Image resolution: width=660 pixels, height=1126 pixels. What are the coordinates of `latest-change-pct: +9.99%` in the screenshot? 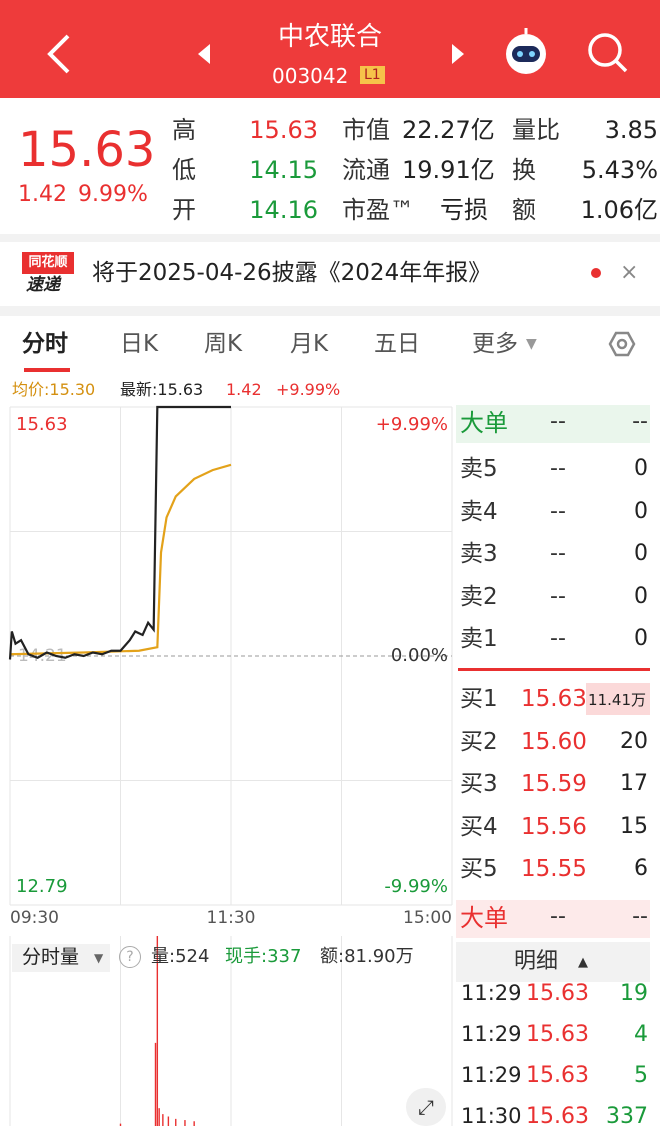 It's located at (308, 389).